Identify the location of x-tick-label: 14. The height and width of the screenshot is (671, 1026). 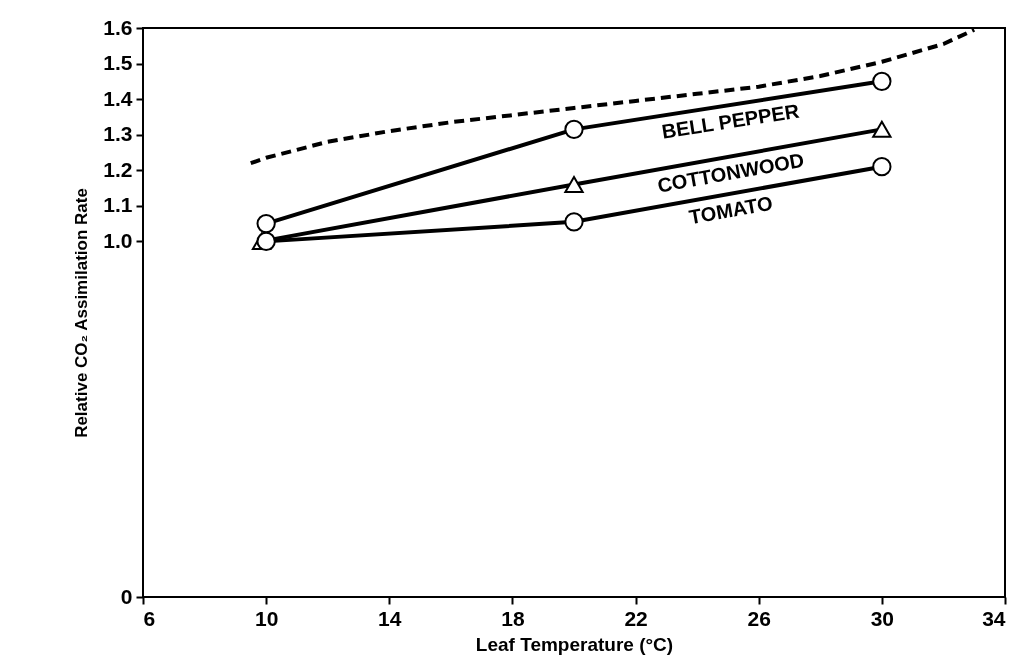
(390, 618).